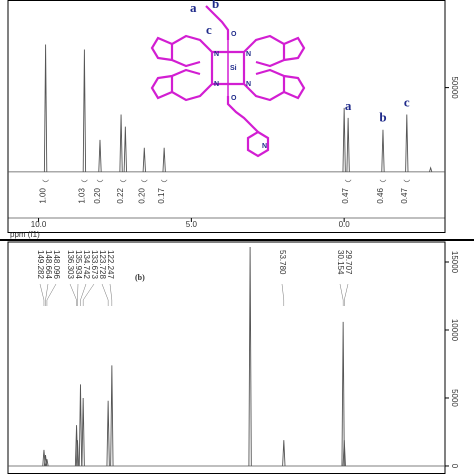 The height and width of the screenshot is (474, 474). What do you see at coordinates (81, 196) in the screenshot?
I see `integral-label: 1.03` at bounding box center [81, 196].